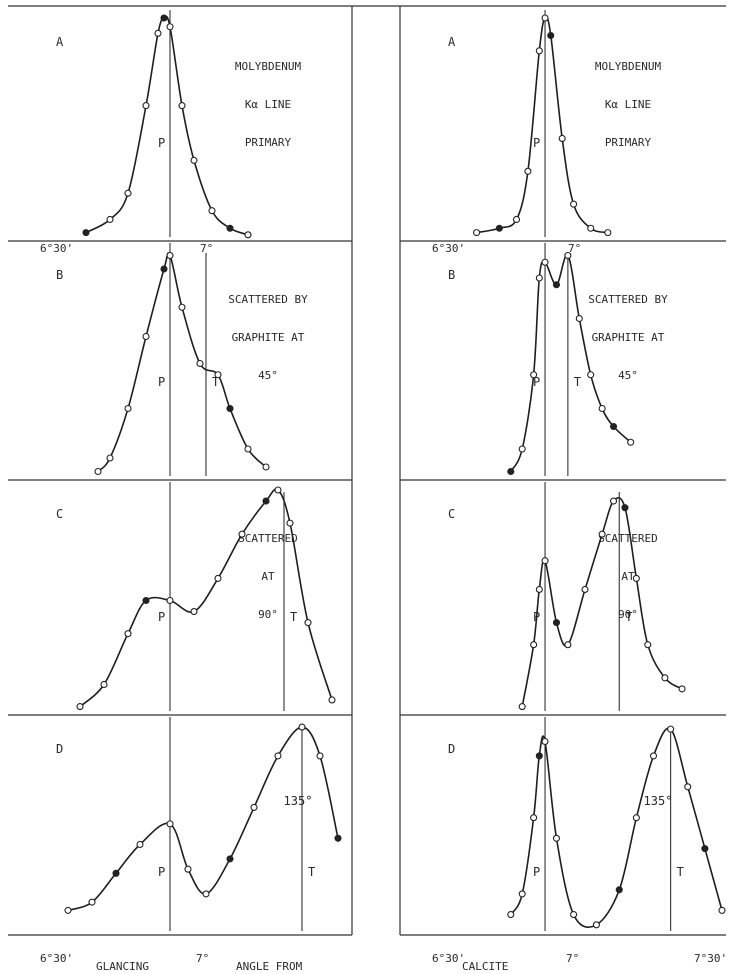 This screenshot has width=731, height=974. Describe the element at coordinates (268, 104) in the screenshot. I see `panel-annotation: Kα LINE` at that location.